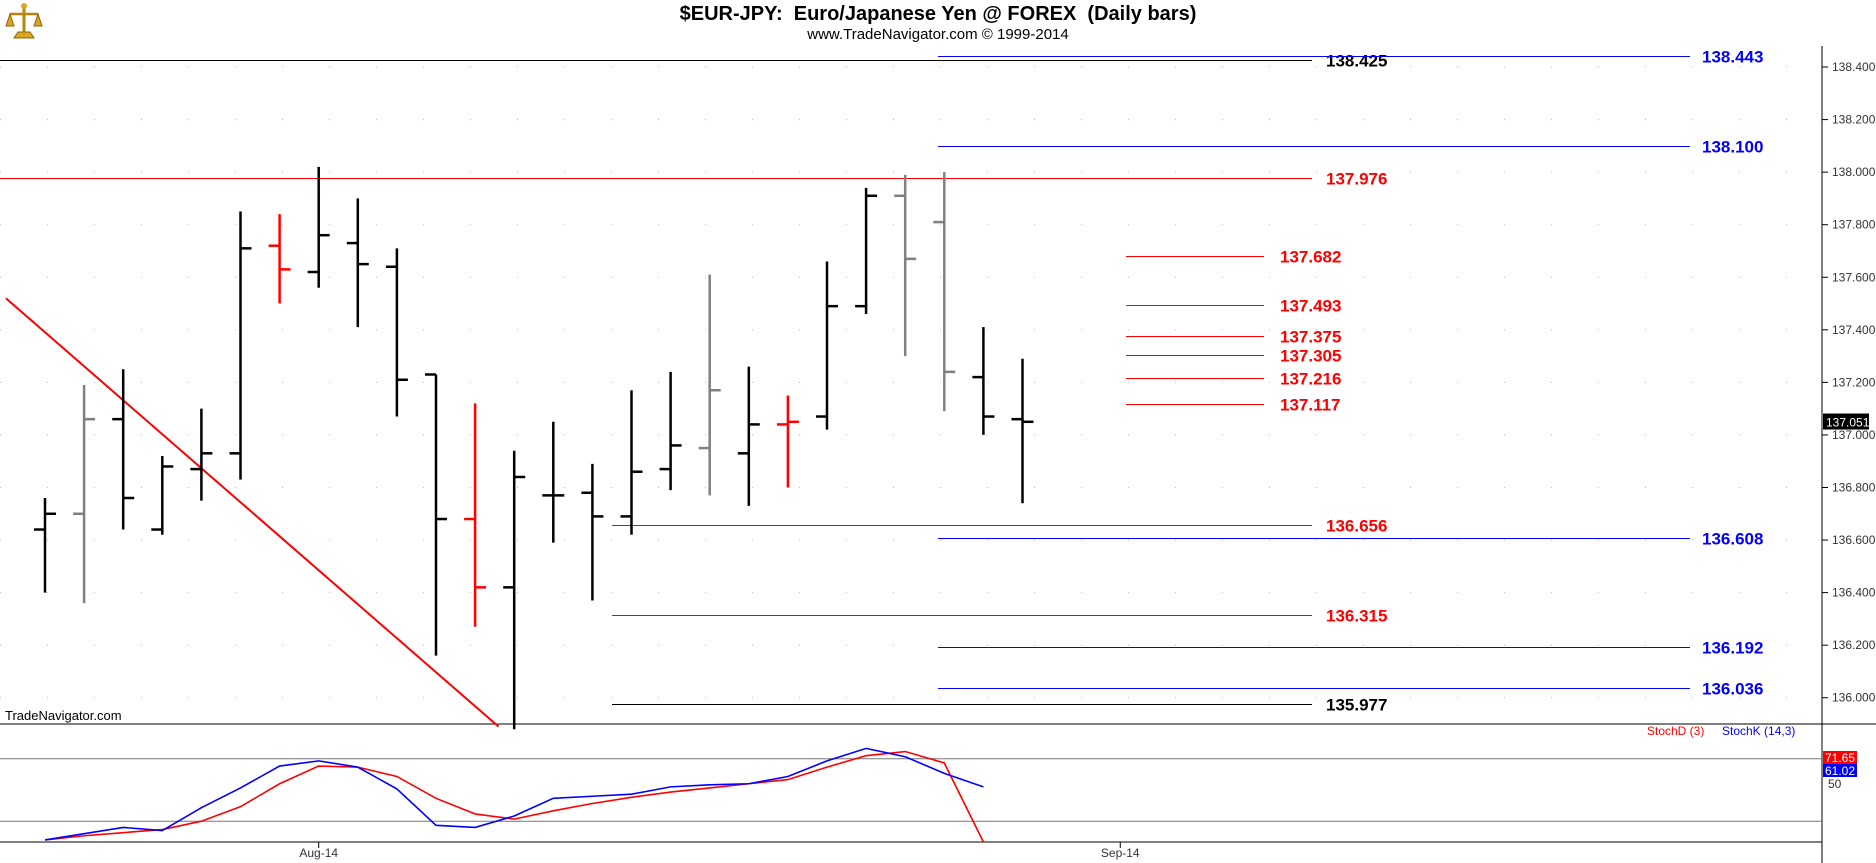 This screenshot has width=1876, height=863. I want to click on price-tick-label: 136.800, so click(1854, 487).